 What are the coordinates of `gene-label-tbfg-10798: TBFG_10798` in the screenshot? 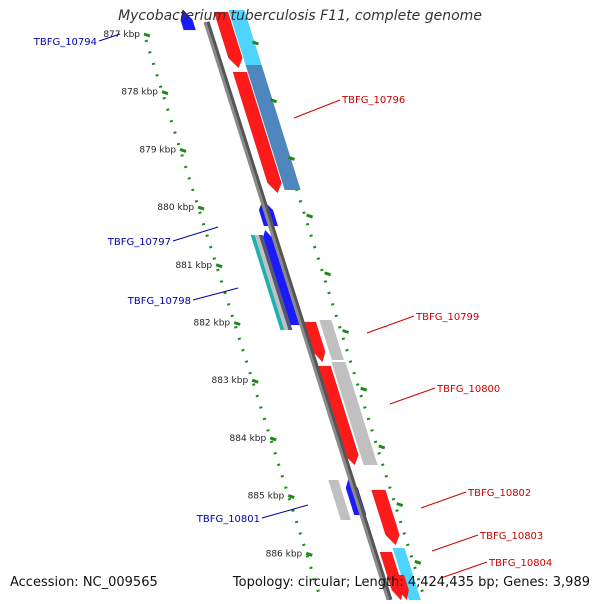 It's located at (159, 301).